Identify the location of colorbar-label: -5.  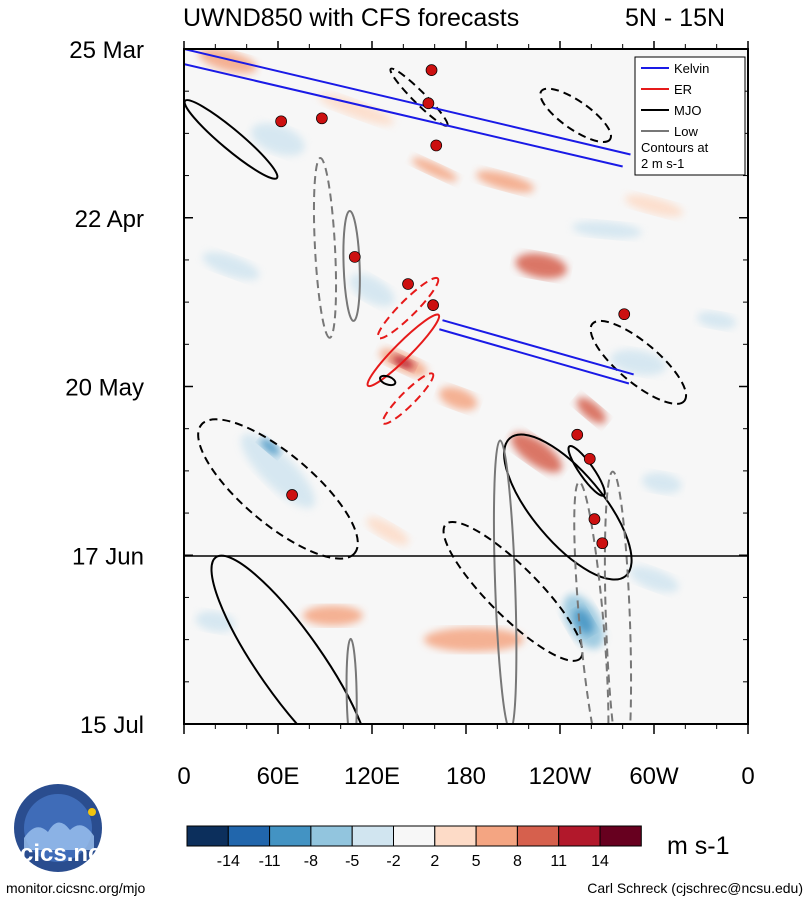
(352, 861).